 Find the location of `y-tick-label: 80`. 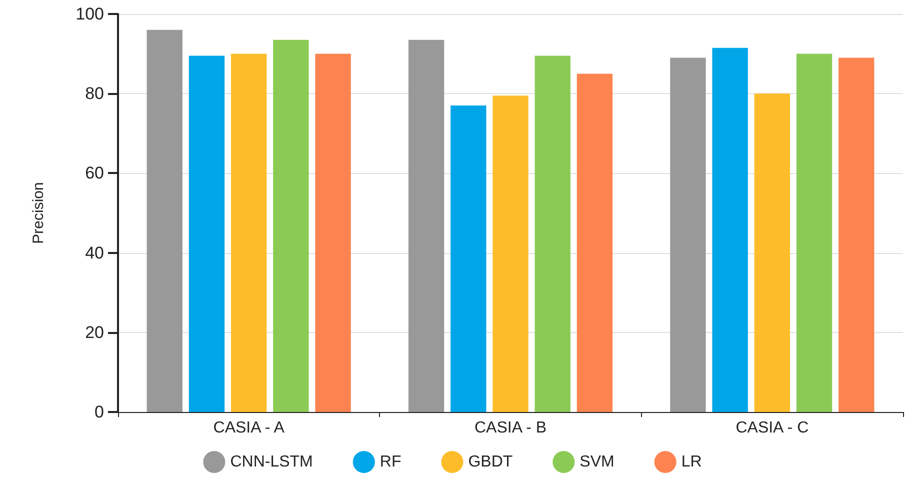

y-tick-label: 80 is located at coordinates (94, 94).